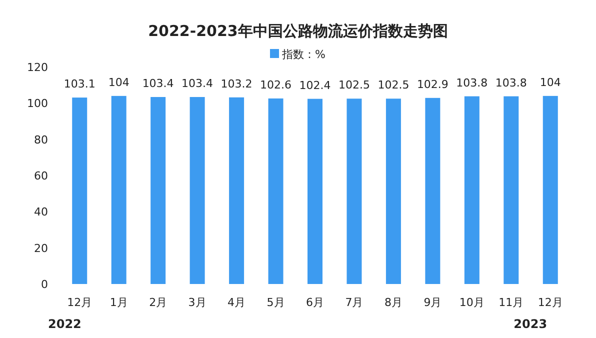  Describe the element at coordinates (276, 85) in the screenshot. I see `data-label: 102.6` at that location.